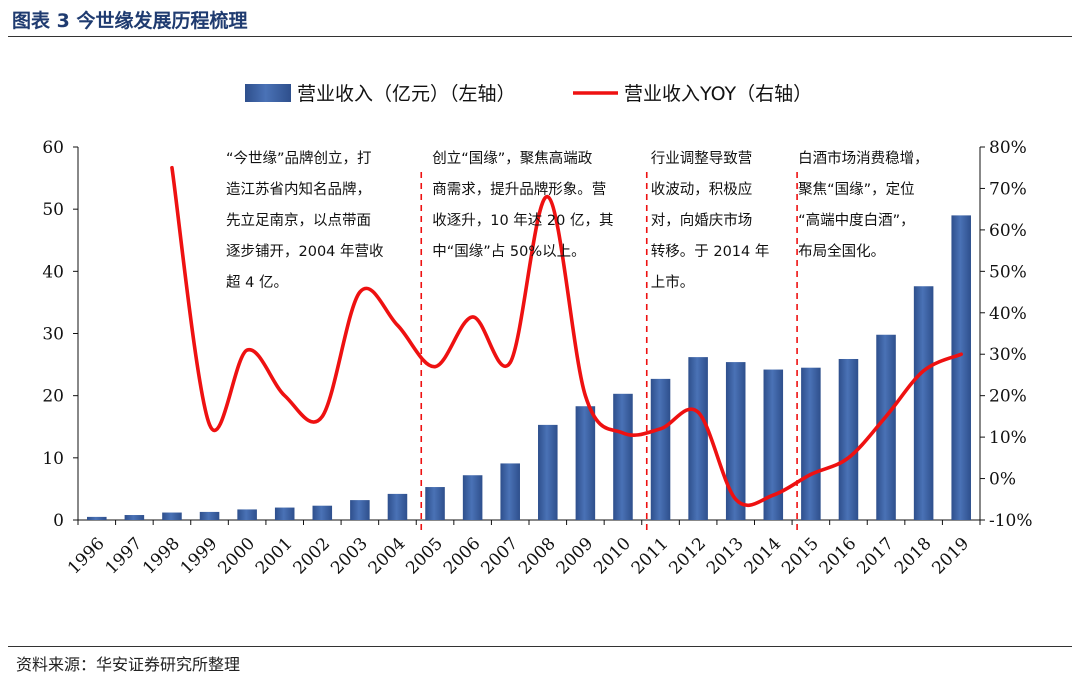 Image resolution: width=1080 pixels, height=680 pixels. Describe the element at coordinates (841, 251) in the screenshot. I see `annotation-line: 布局全国化。` at that location.